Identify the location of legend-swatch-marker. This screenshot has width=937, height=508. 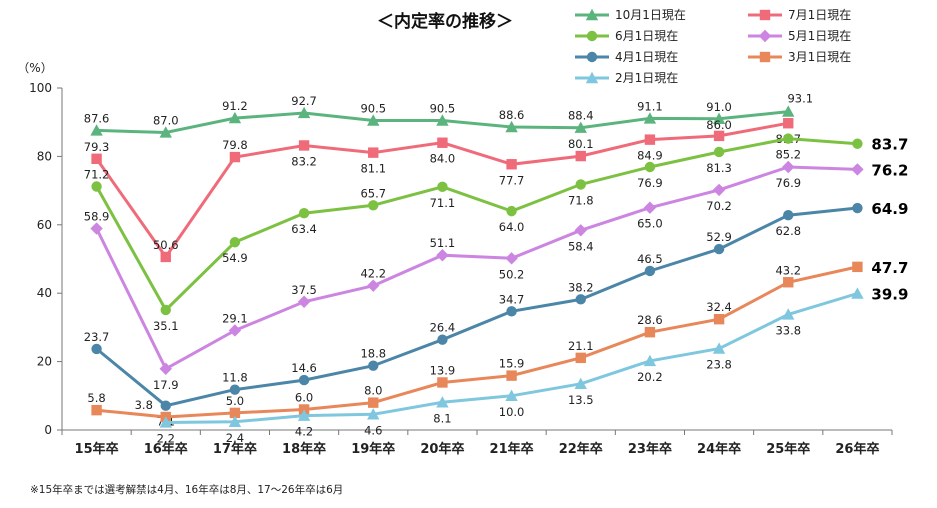
(765, 15).